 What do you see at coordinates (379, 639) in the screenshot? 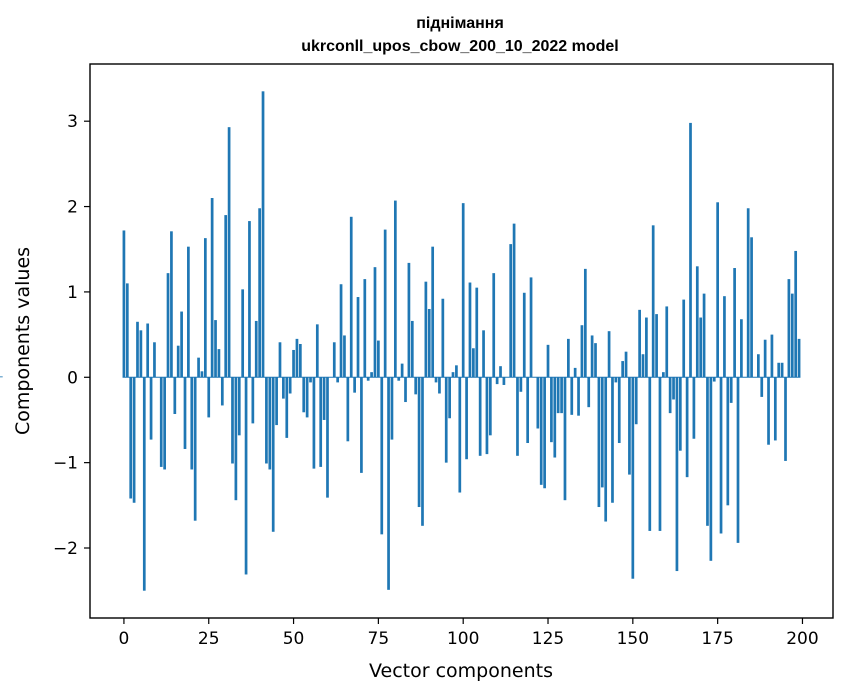
I see `x-tick-label: 75` at bounding box center [379, 639].